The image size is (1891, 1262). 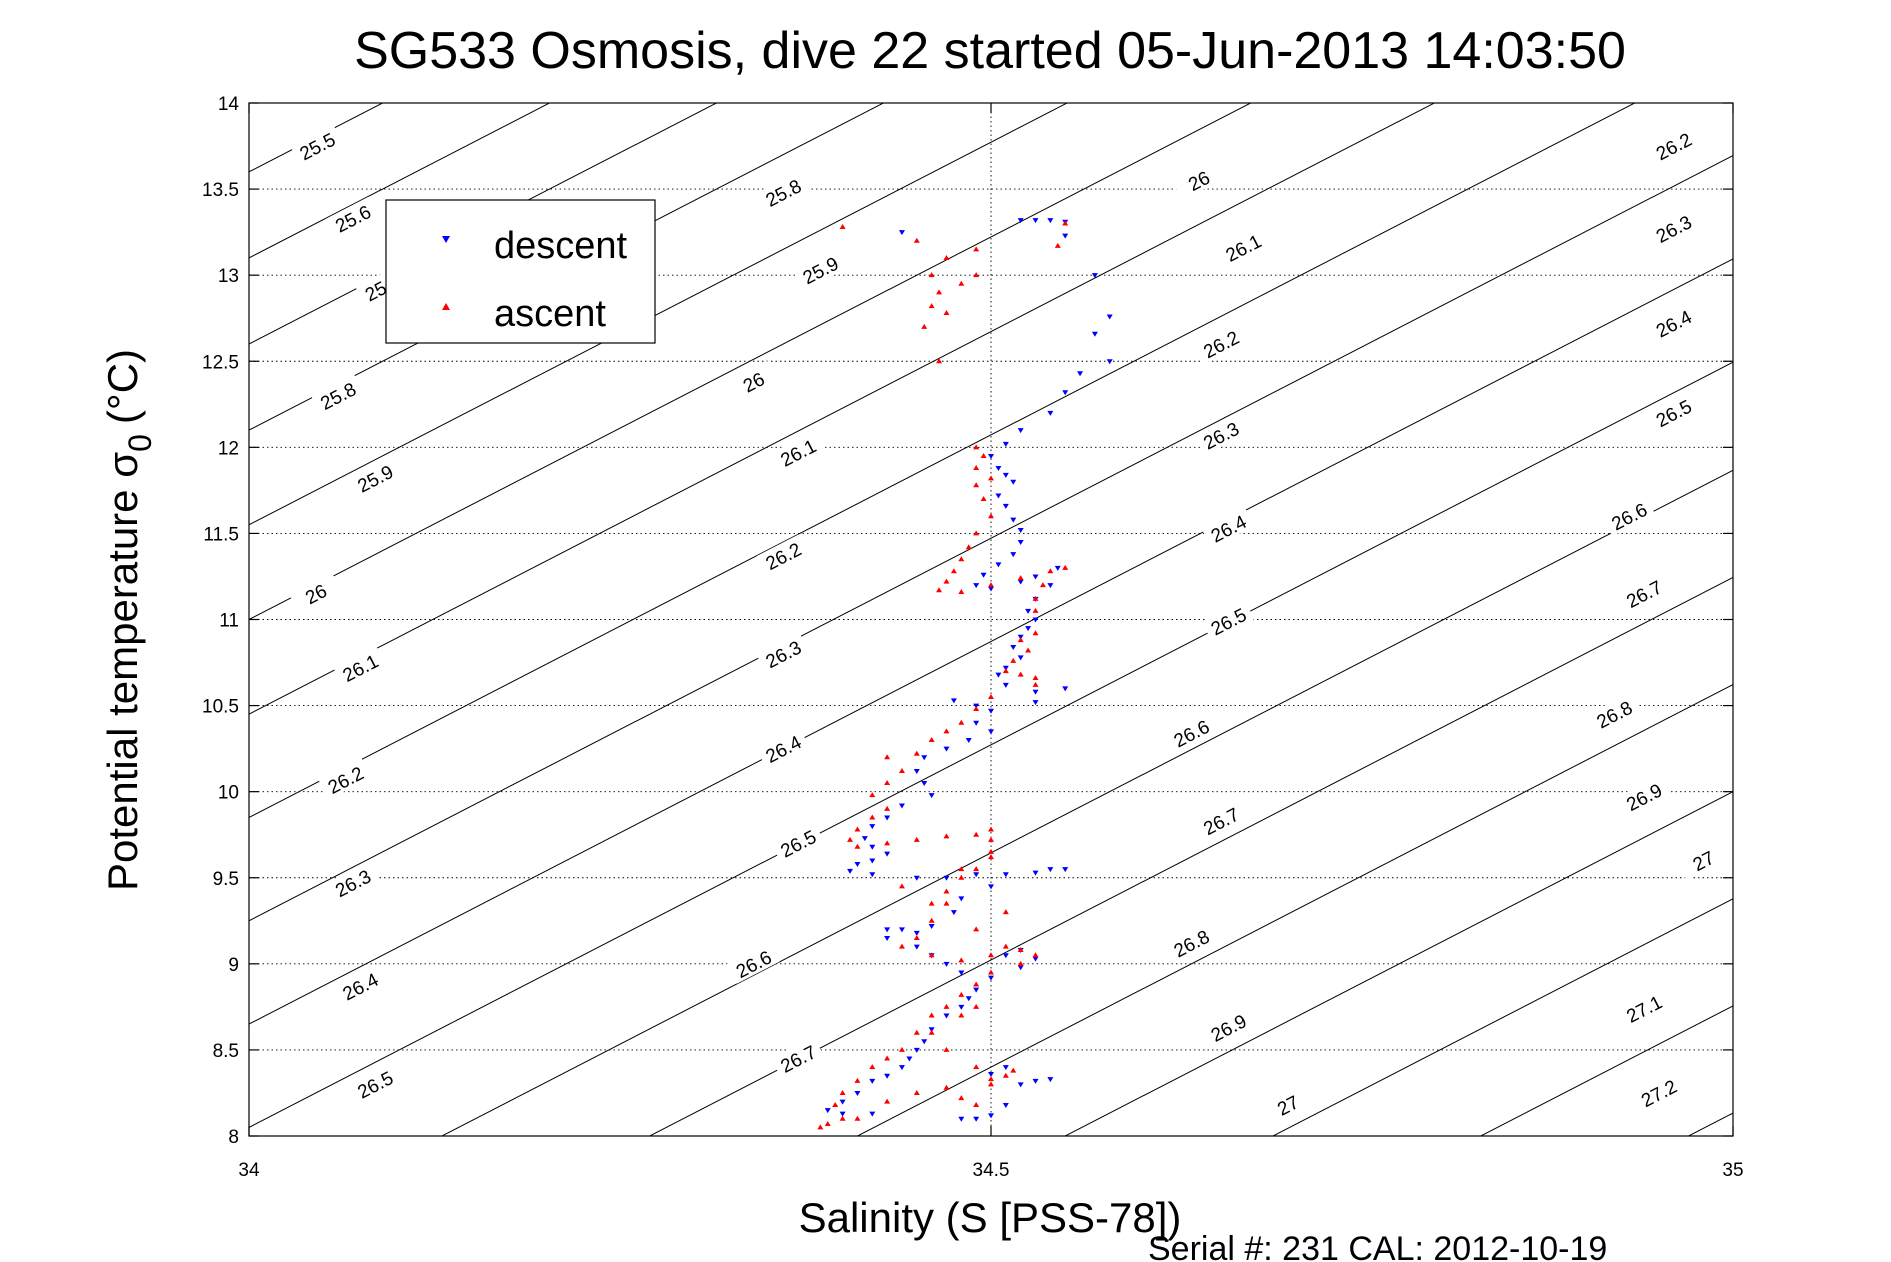 I want to click on legend-descent-marker, so click(x=446, y=239).